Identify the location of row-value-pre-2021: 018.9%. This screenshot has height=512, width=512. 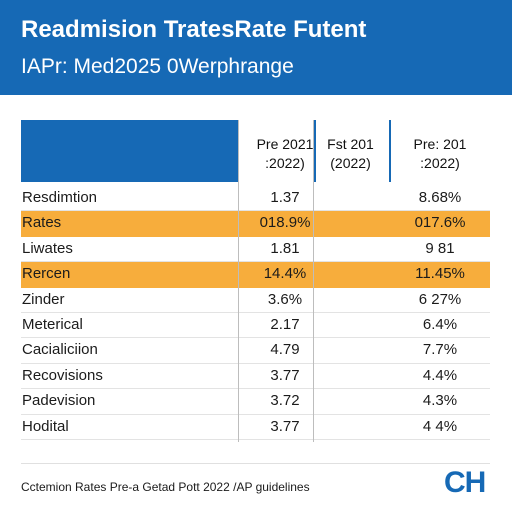
(285, 223).